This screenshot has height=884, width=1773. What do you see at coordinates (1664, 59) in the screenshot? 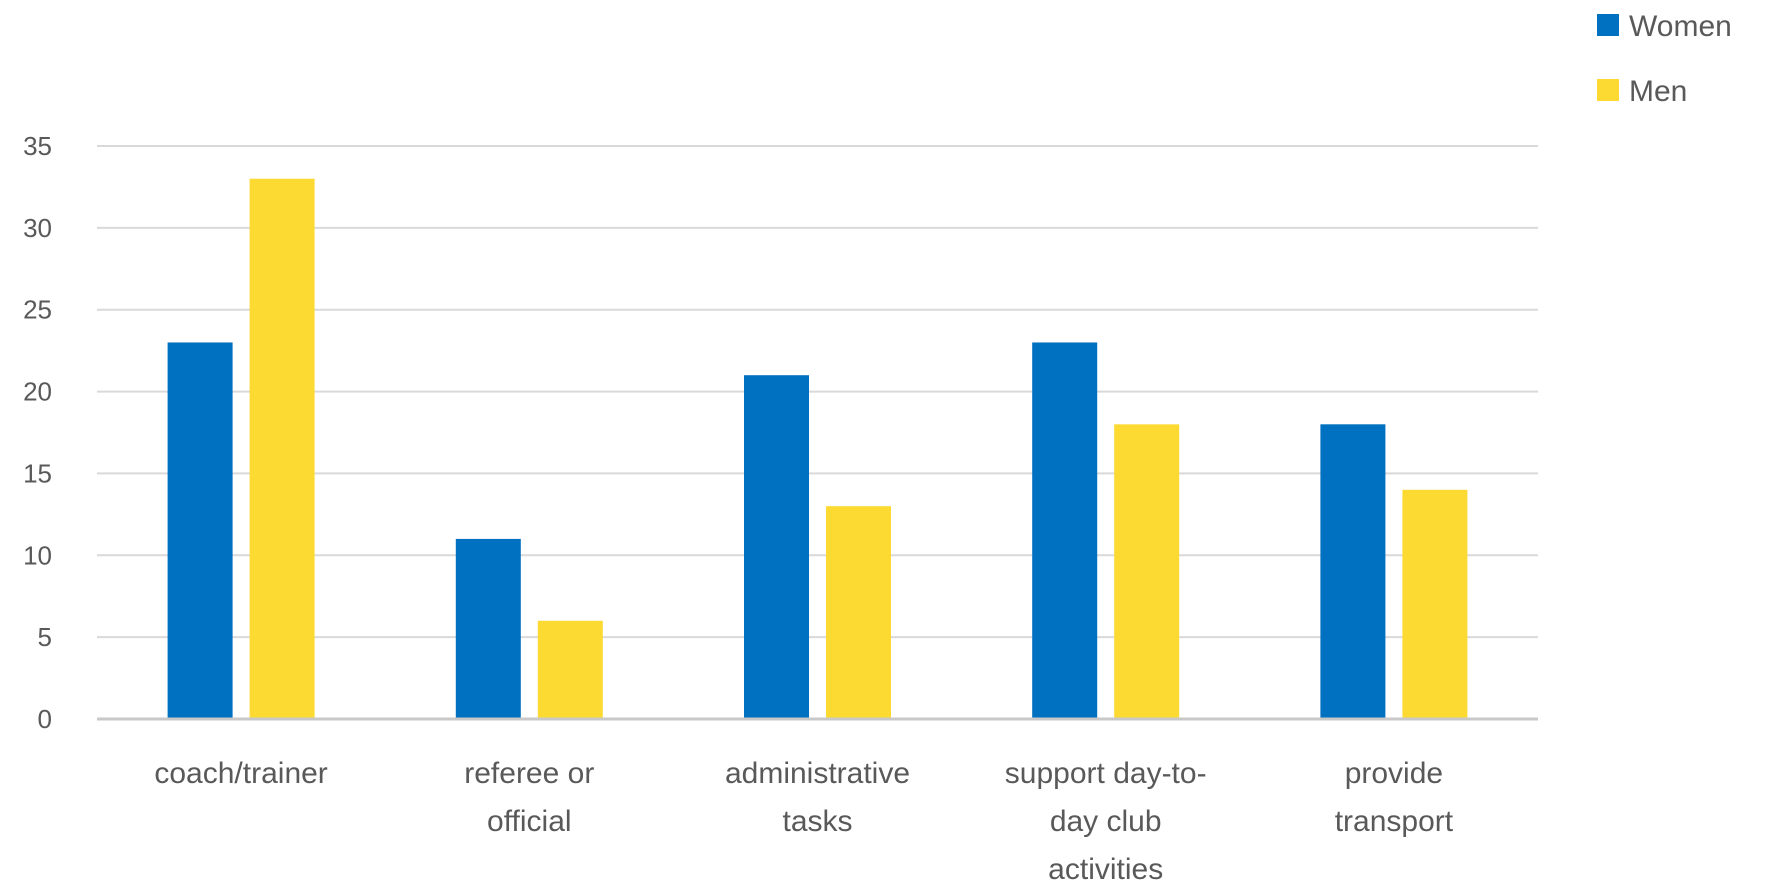
I see `legend: Women Men` at bounding box center [1664, 59].